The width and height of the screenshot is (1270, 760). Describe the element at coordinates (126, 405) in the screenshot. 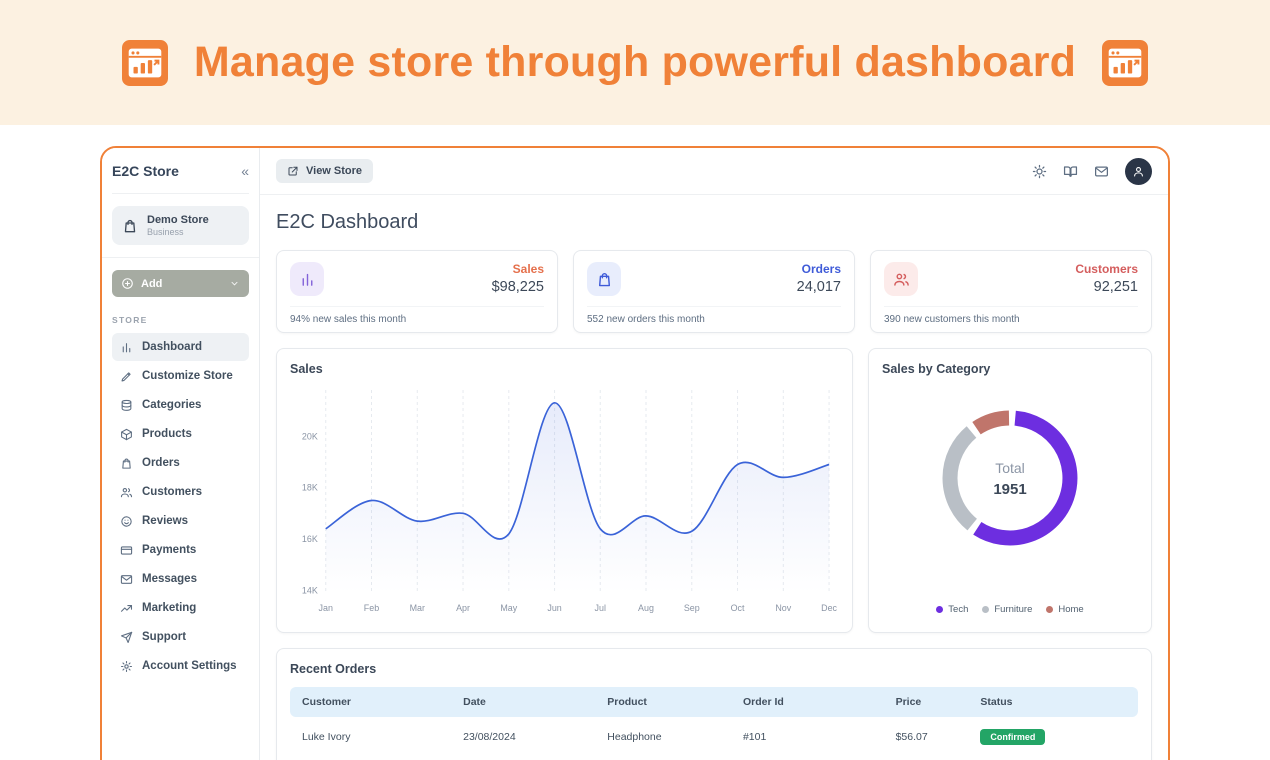

I see `layers-icon` at that location.